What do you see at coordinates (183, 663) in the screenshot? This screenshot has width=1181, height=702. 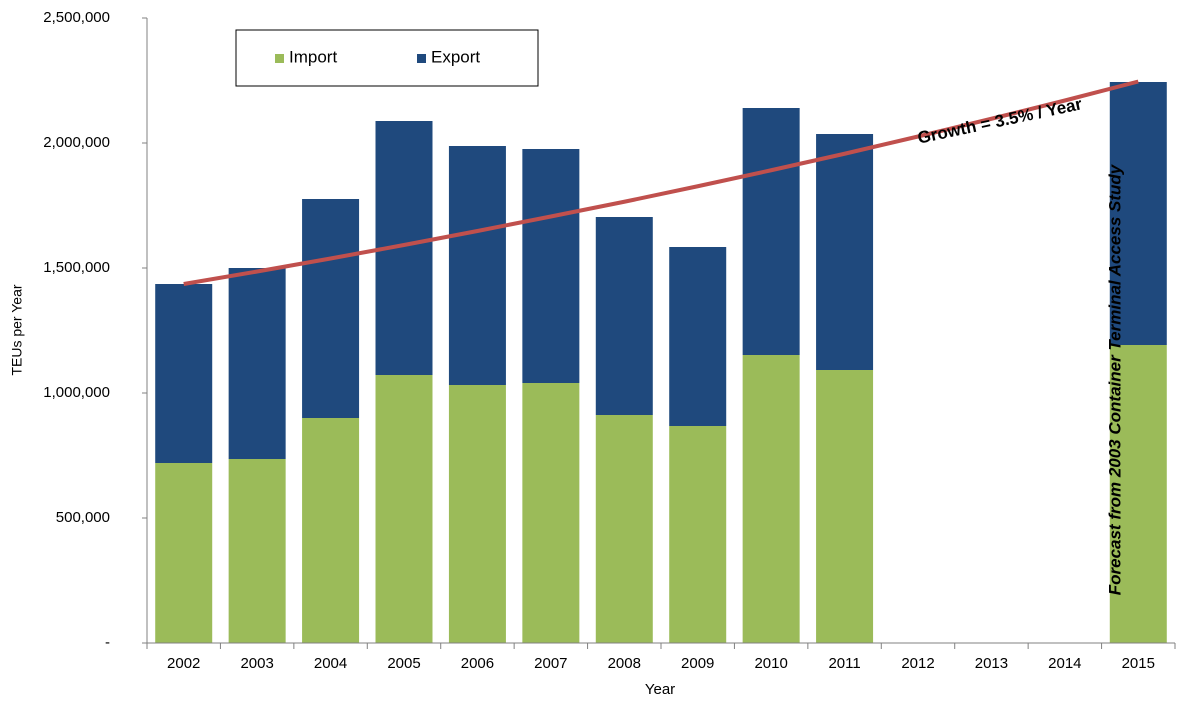 I see `x-tick-label: 2002` at bounding box center [183, 663].